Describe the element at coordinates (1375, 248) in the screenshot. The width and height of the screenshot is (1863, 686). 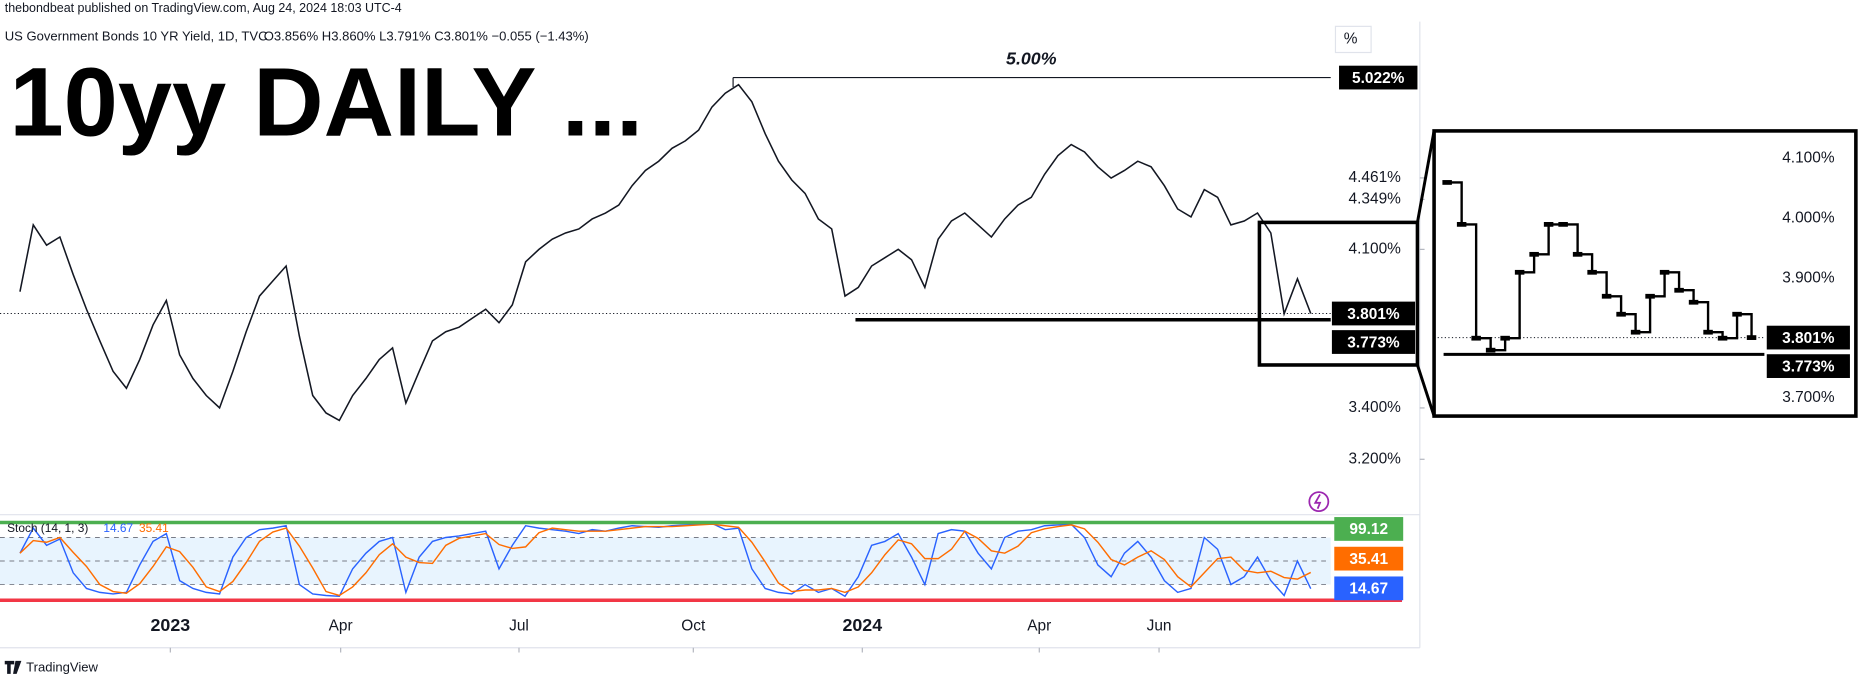
I see `y-tick-label: 4.100%` at that location.